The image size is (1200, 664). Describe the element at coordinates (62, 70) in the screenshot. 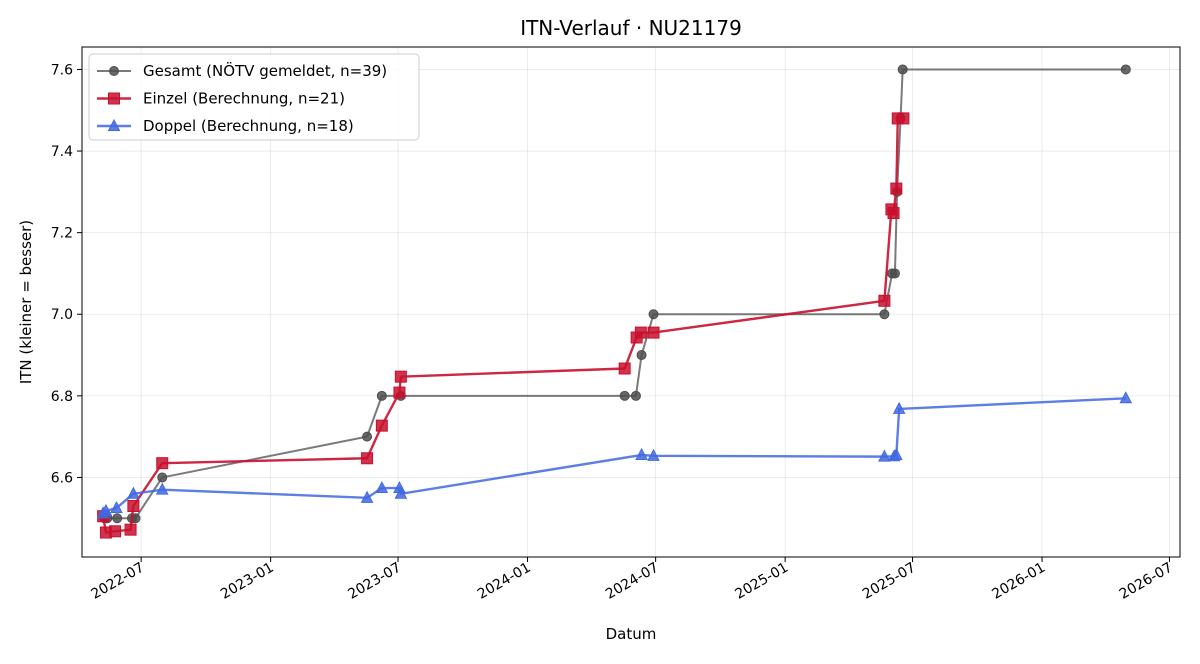

I see `y-tick-label: 7.6` at that location.